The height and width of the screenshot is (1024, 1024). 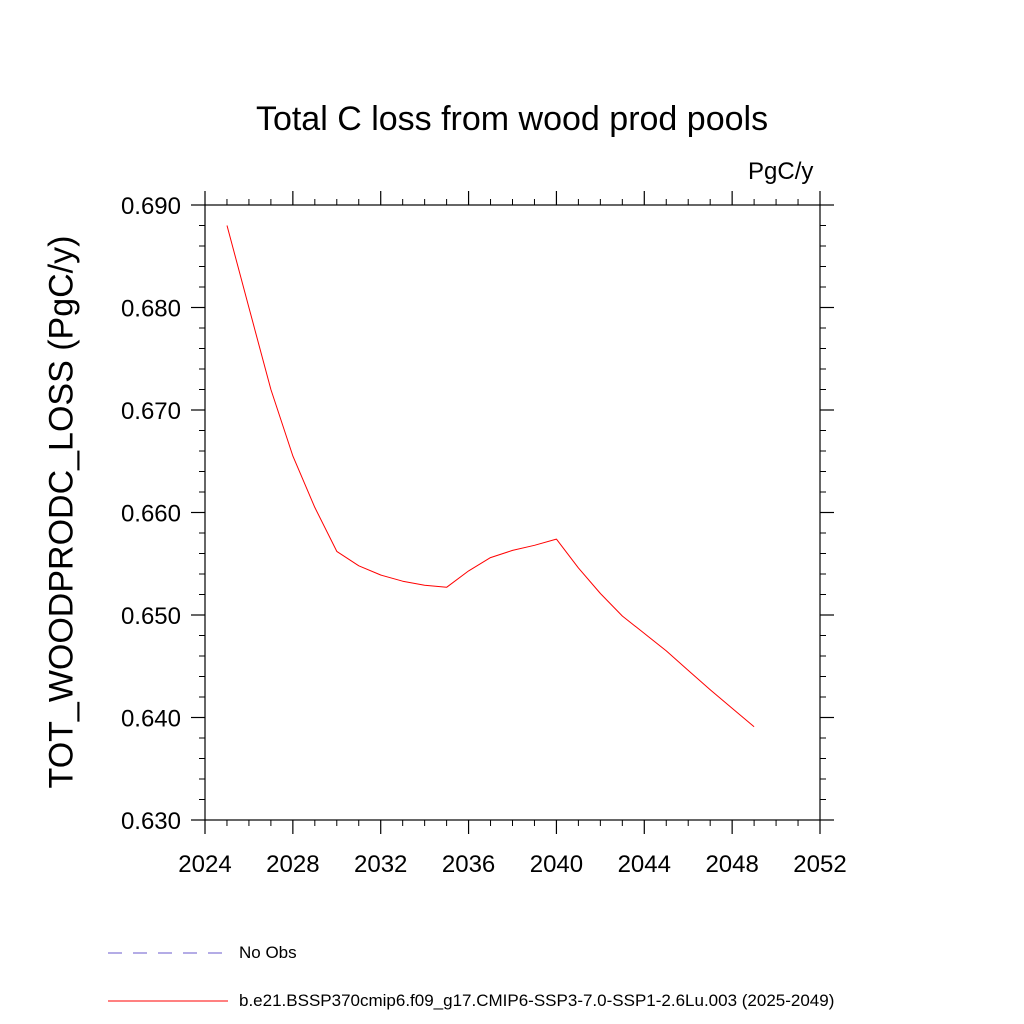 What do you see at coordinates (644, 864) in the screenshot?
I see `x-tick-label: 2044` at bounding box center [644, 864].